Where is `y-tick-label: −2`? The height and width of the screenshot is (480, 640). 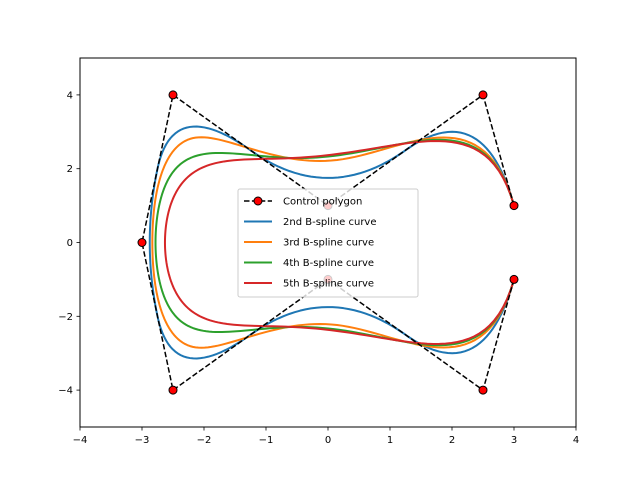 y-tick-label: −2 is located at coordinates (65, 317).